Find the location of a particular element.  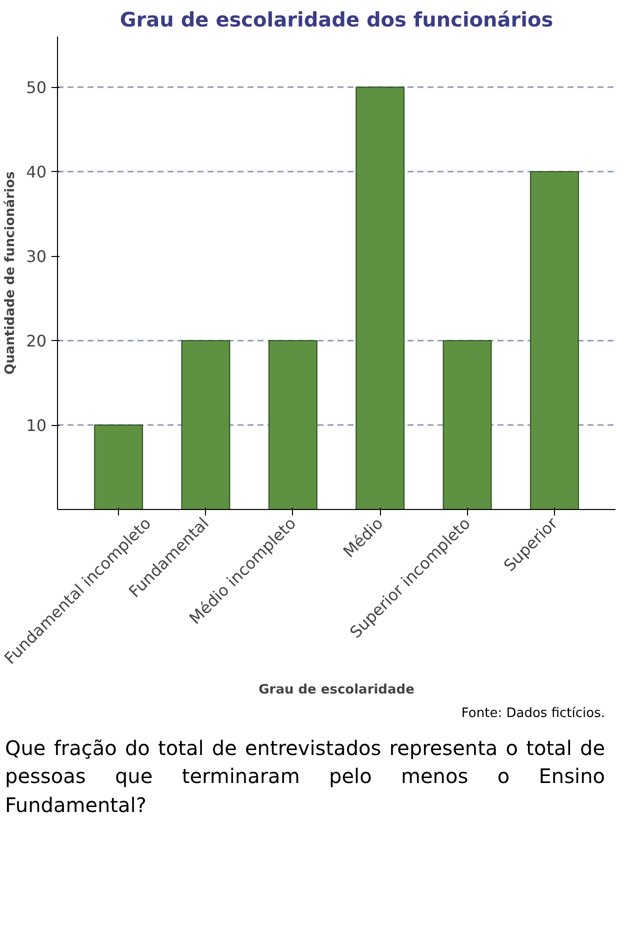

y-tick-label: 30 is located at coordinates (36, 256).